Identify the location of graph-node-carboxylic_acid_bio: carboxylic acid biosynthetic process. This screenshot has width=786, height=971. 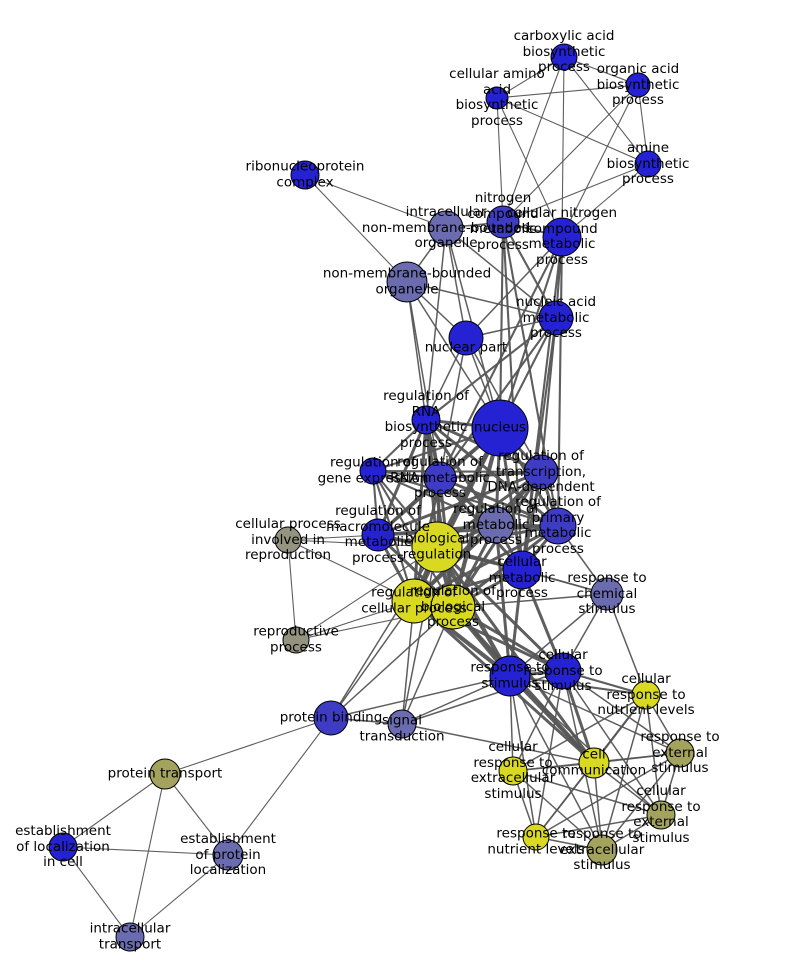
(564, 57).